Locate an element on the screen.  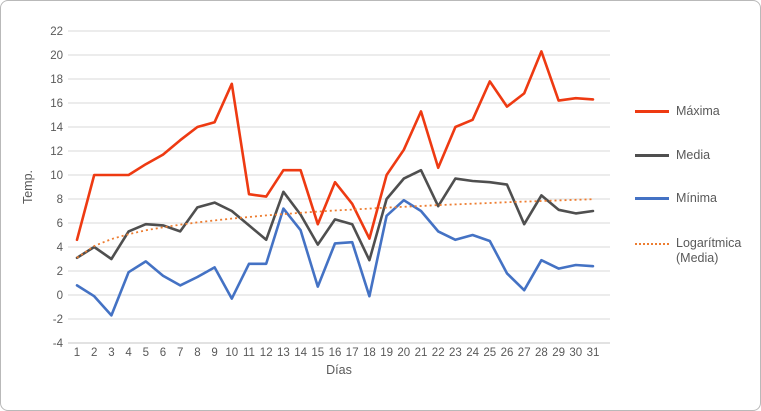
legend-item-media: Media is located at coordinates (671, 155).